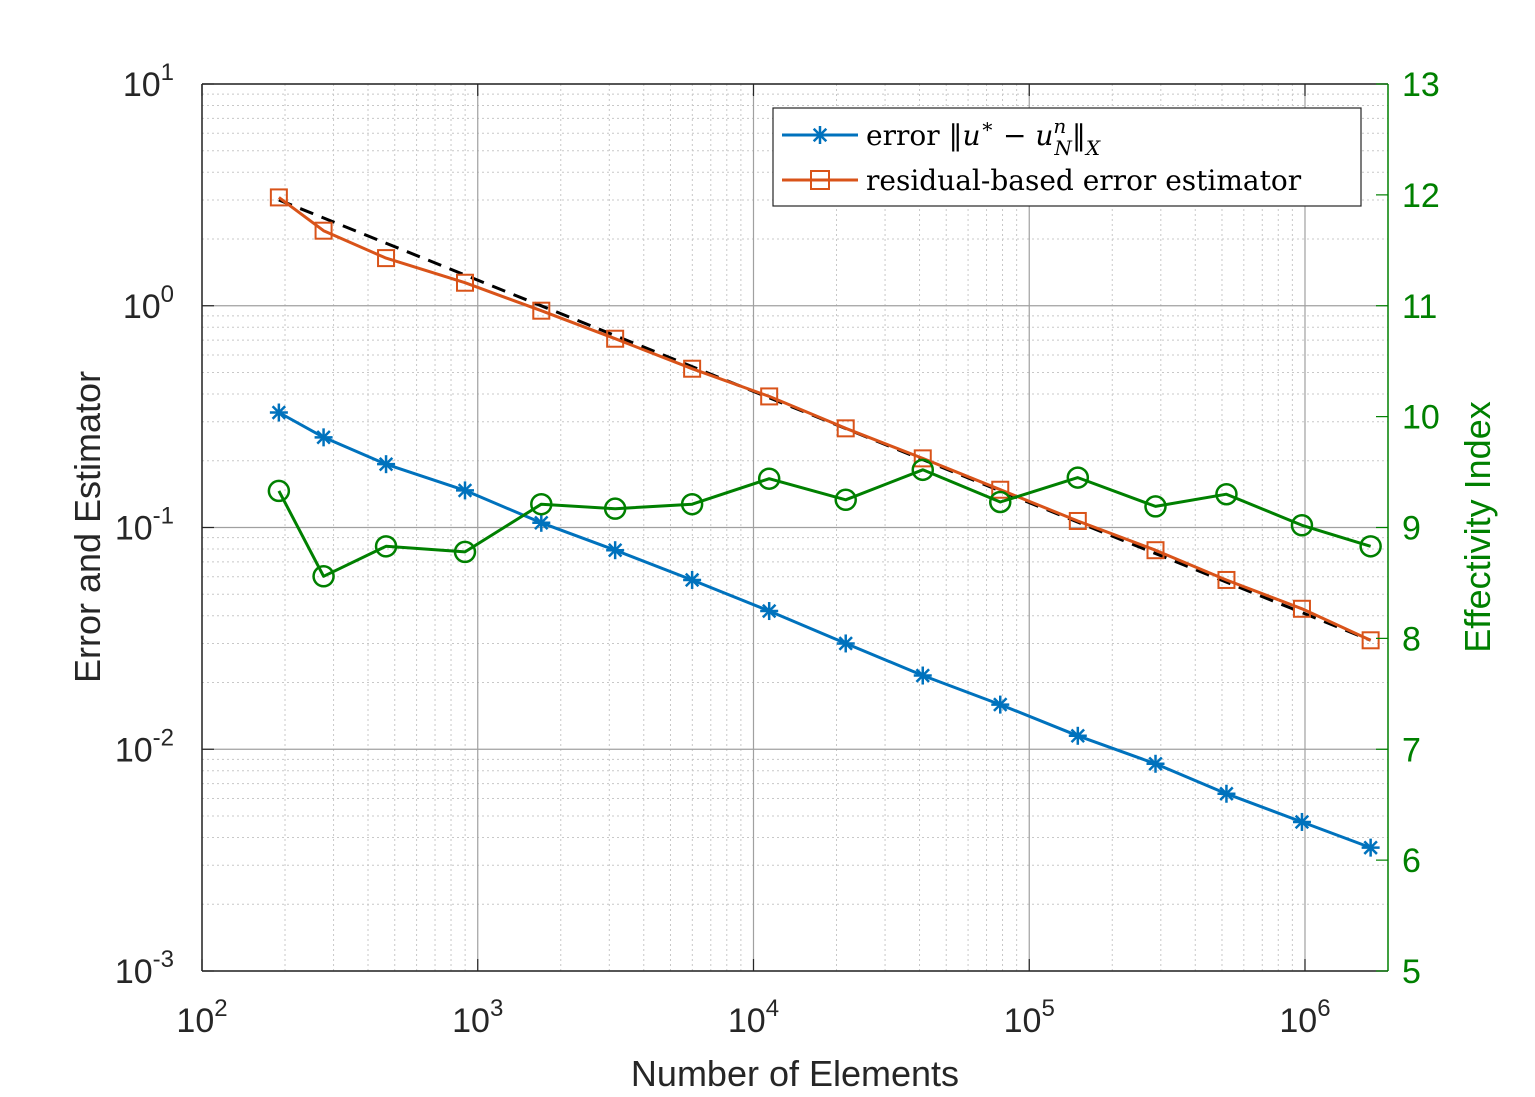 This screenshot has width=1535, height=1097. Describe the element at coordinates (988, 126) in the screenshot. I see `legend-error-star: ∗` at that location.